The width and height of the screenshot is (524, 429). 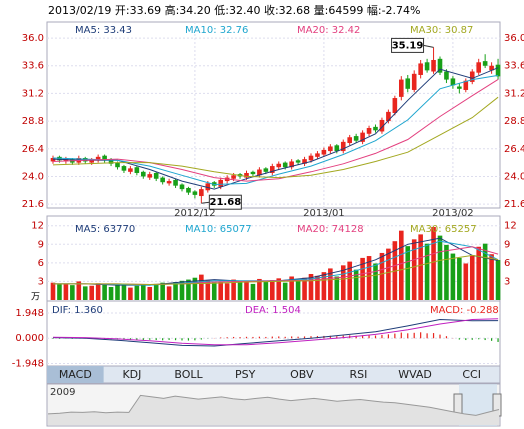 I want to click on tab: WVAD, so click(x=415, y=374).